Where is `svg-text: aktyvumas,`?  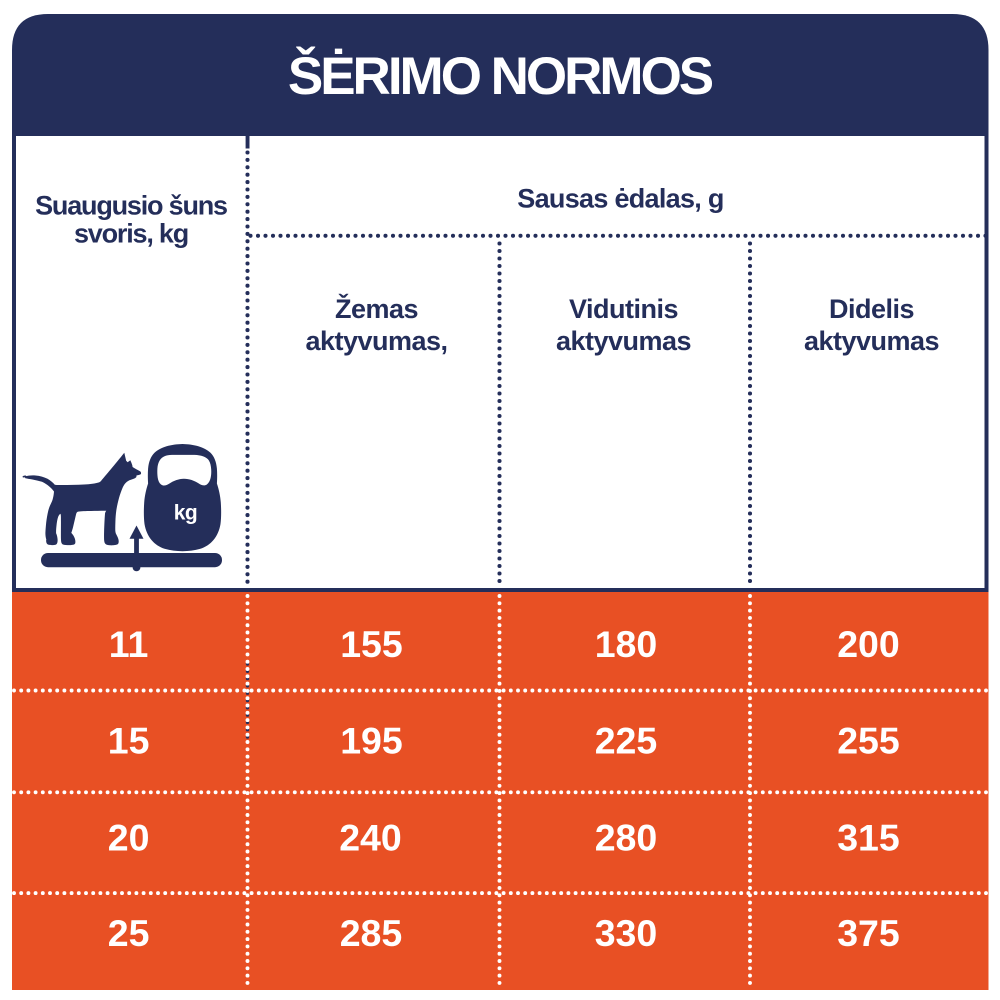 svg-text: aktyvumas, is located at coordinates (376, 341).